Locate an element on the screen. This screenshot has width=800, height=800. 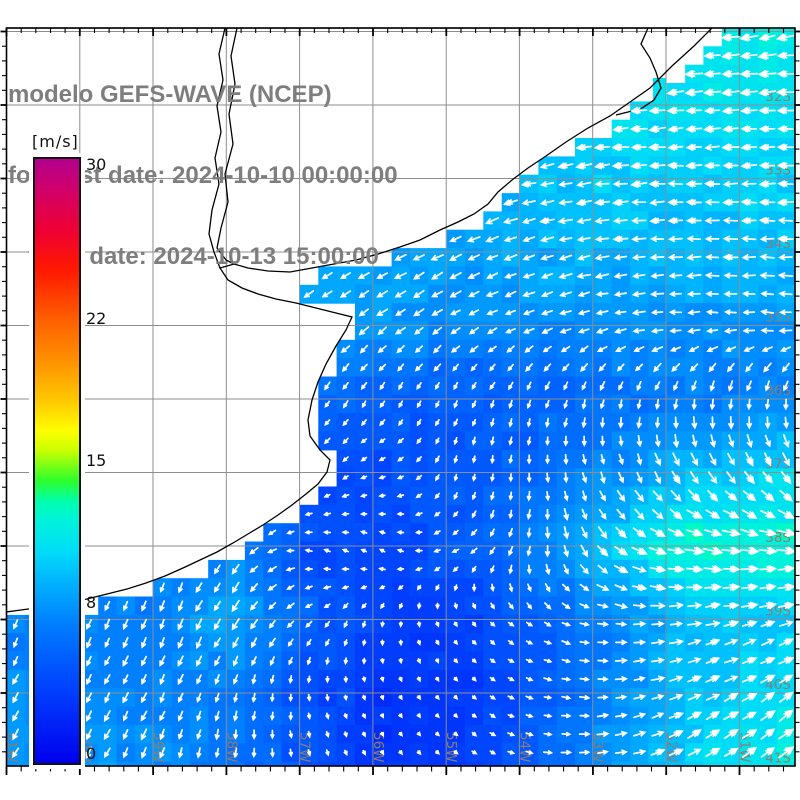
svg-text: 36S is located at coordinates (778, 391).